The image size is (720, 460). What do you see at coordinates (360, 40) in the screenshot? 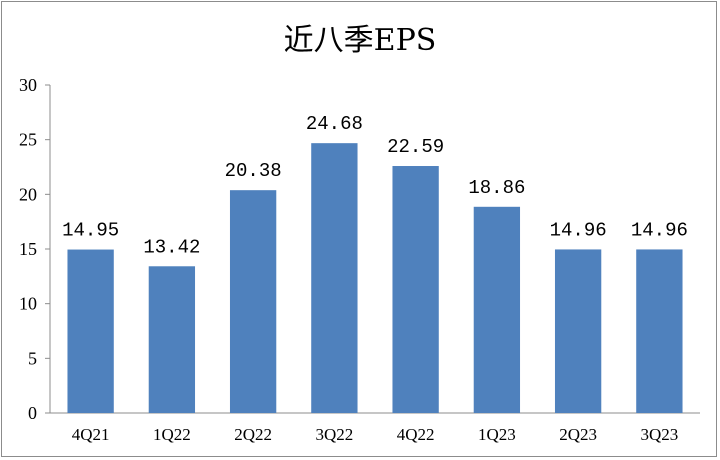
I see `chart-title: 近八季EPS` at bounding box center [360, 40].